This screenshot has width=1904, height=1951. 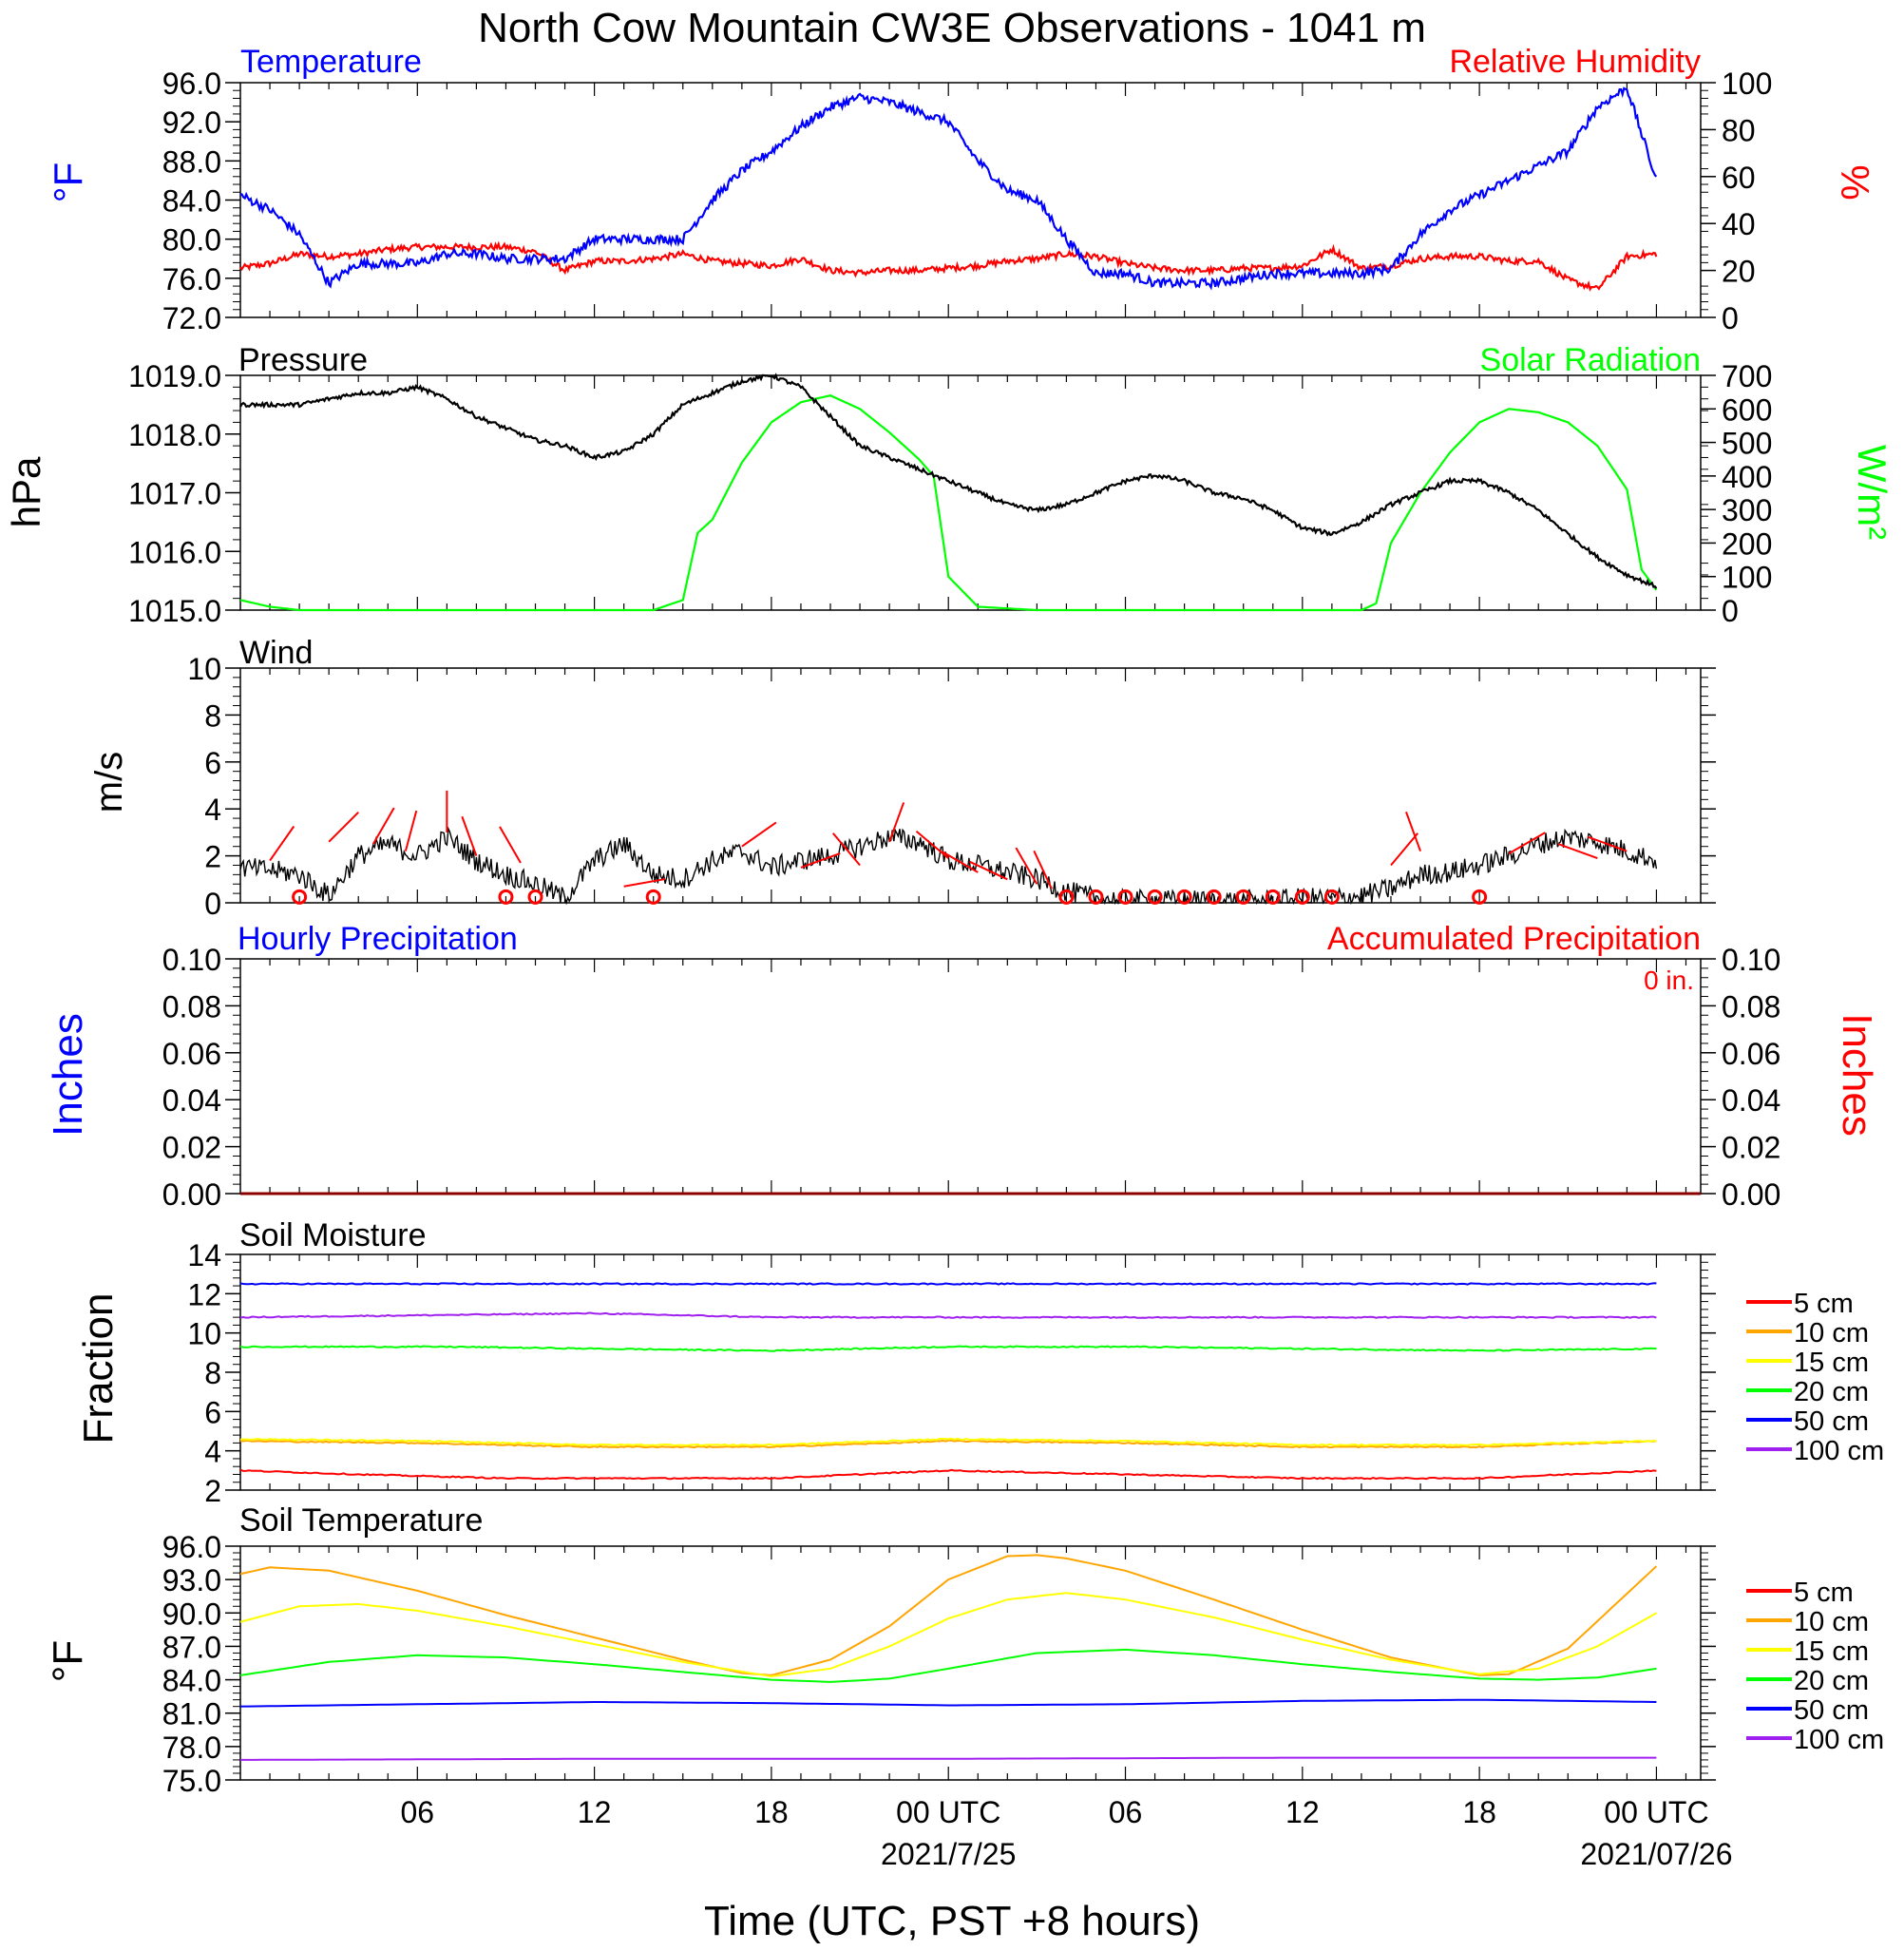 I want to click on precip-right-tick-label: 0.02, so click(x=1751, y=1148).